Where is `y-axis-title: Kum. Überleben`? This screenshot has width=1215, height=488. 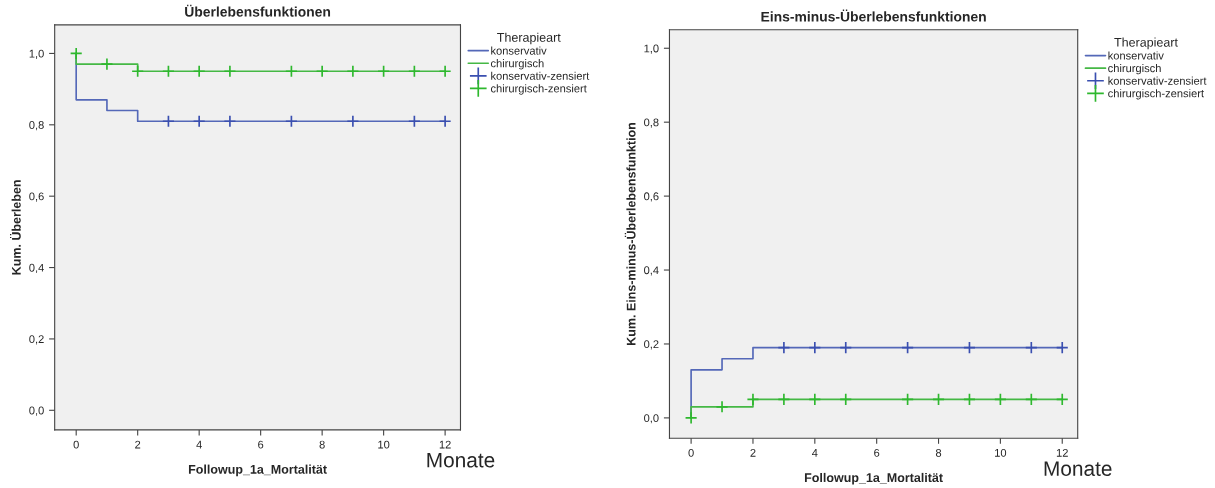 y-axis-title: Kum. Überleben is located at coordinates (15, 227).